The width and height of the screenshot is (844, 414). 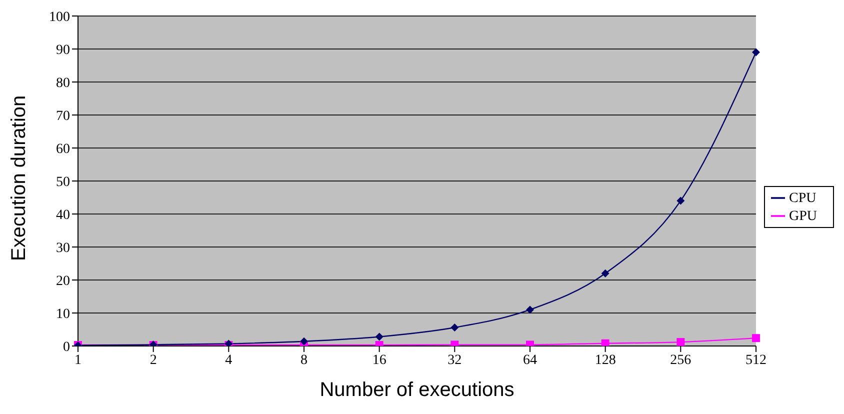 What do you see at coordinates (63, 116) in the screenshot?
I see `y-tick-label: 70` at bounding box center [63, 116].